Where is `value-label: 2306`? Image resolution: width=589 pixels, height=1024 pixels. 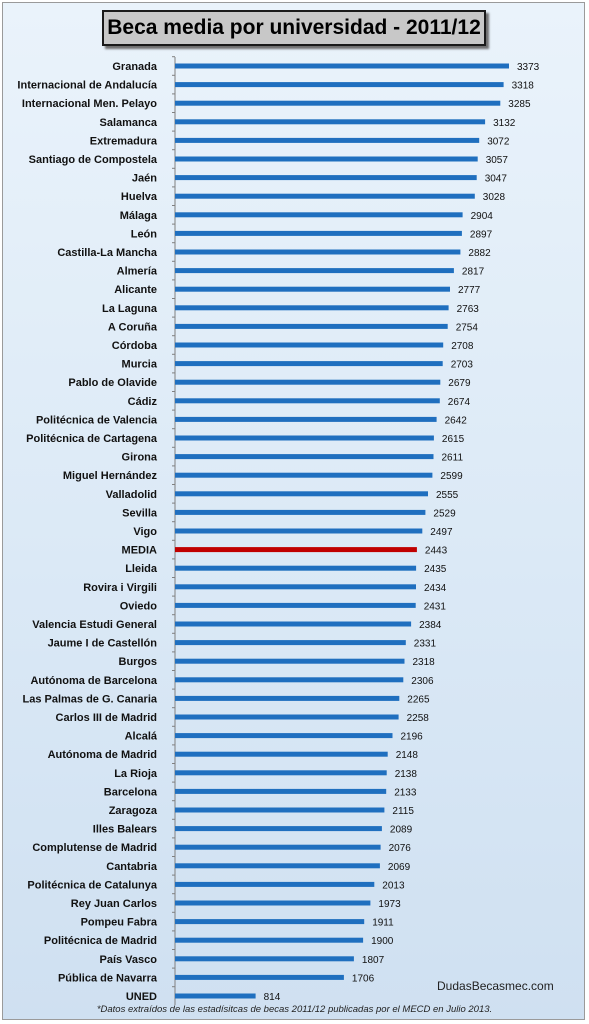
value-label: 2306 is located at coordinates (422, 681).